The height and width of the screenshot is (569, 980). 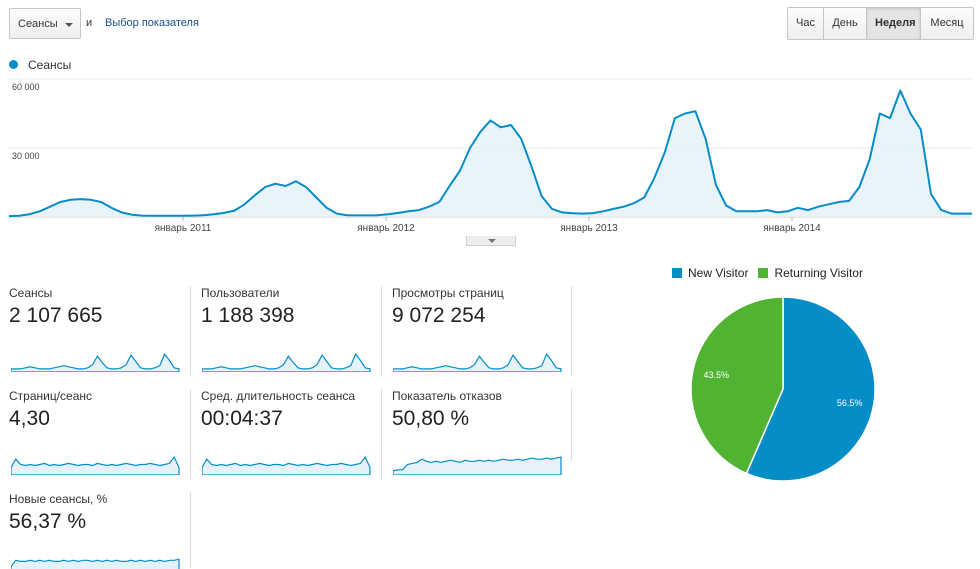 What do you see at coordinates (717, 375) in the screenshot?
I see `pie-slice-label-returning: 43.5%` at bounding box center [717, 375].